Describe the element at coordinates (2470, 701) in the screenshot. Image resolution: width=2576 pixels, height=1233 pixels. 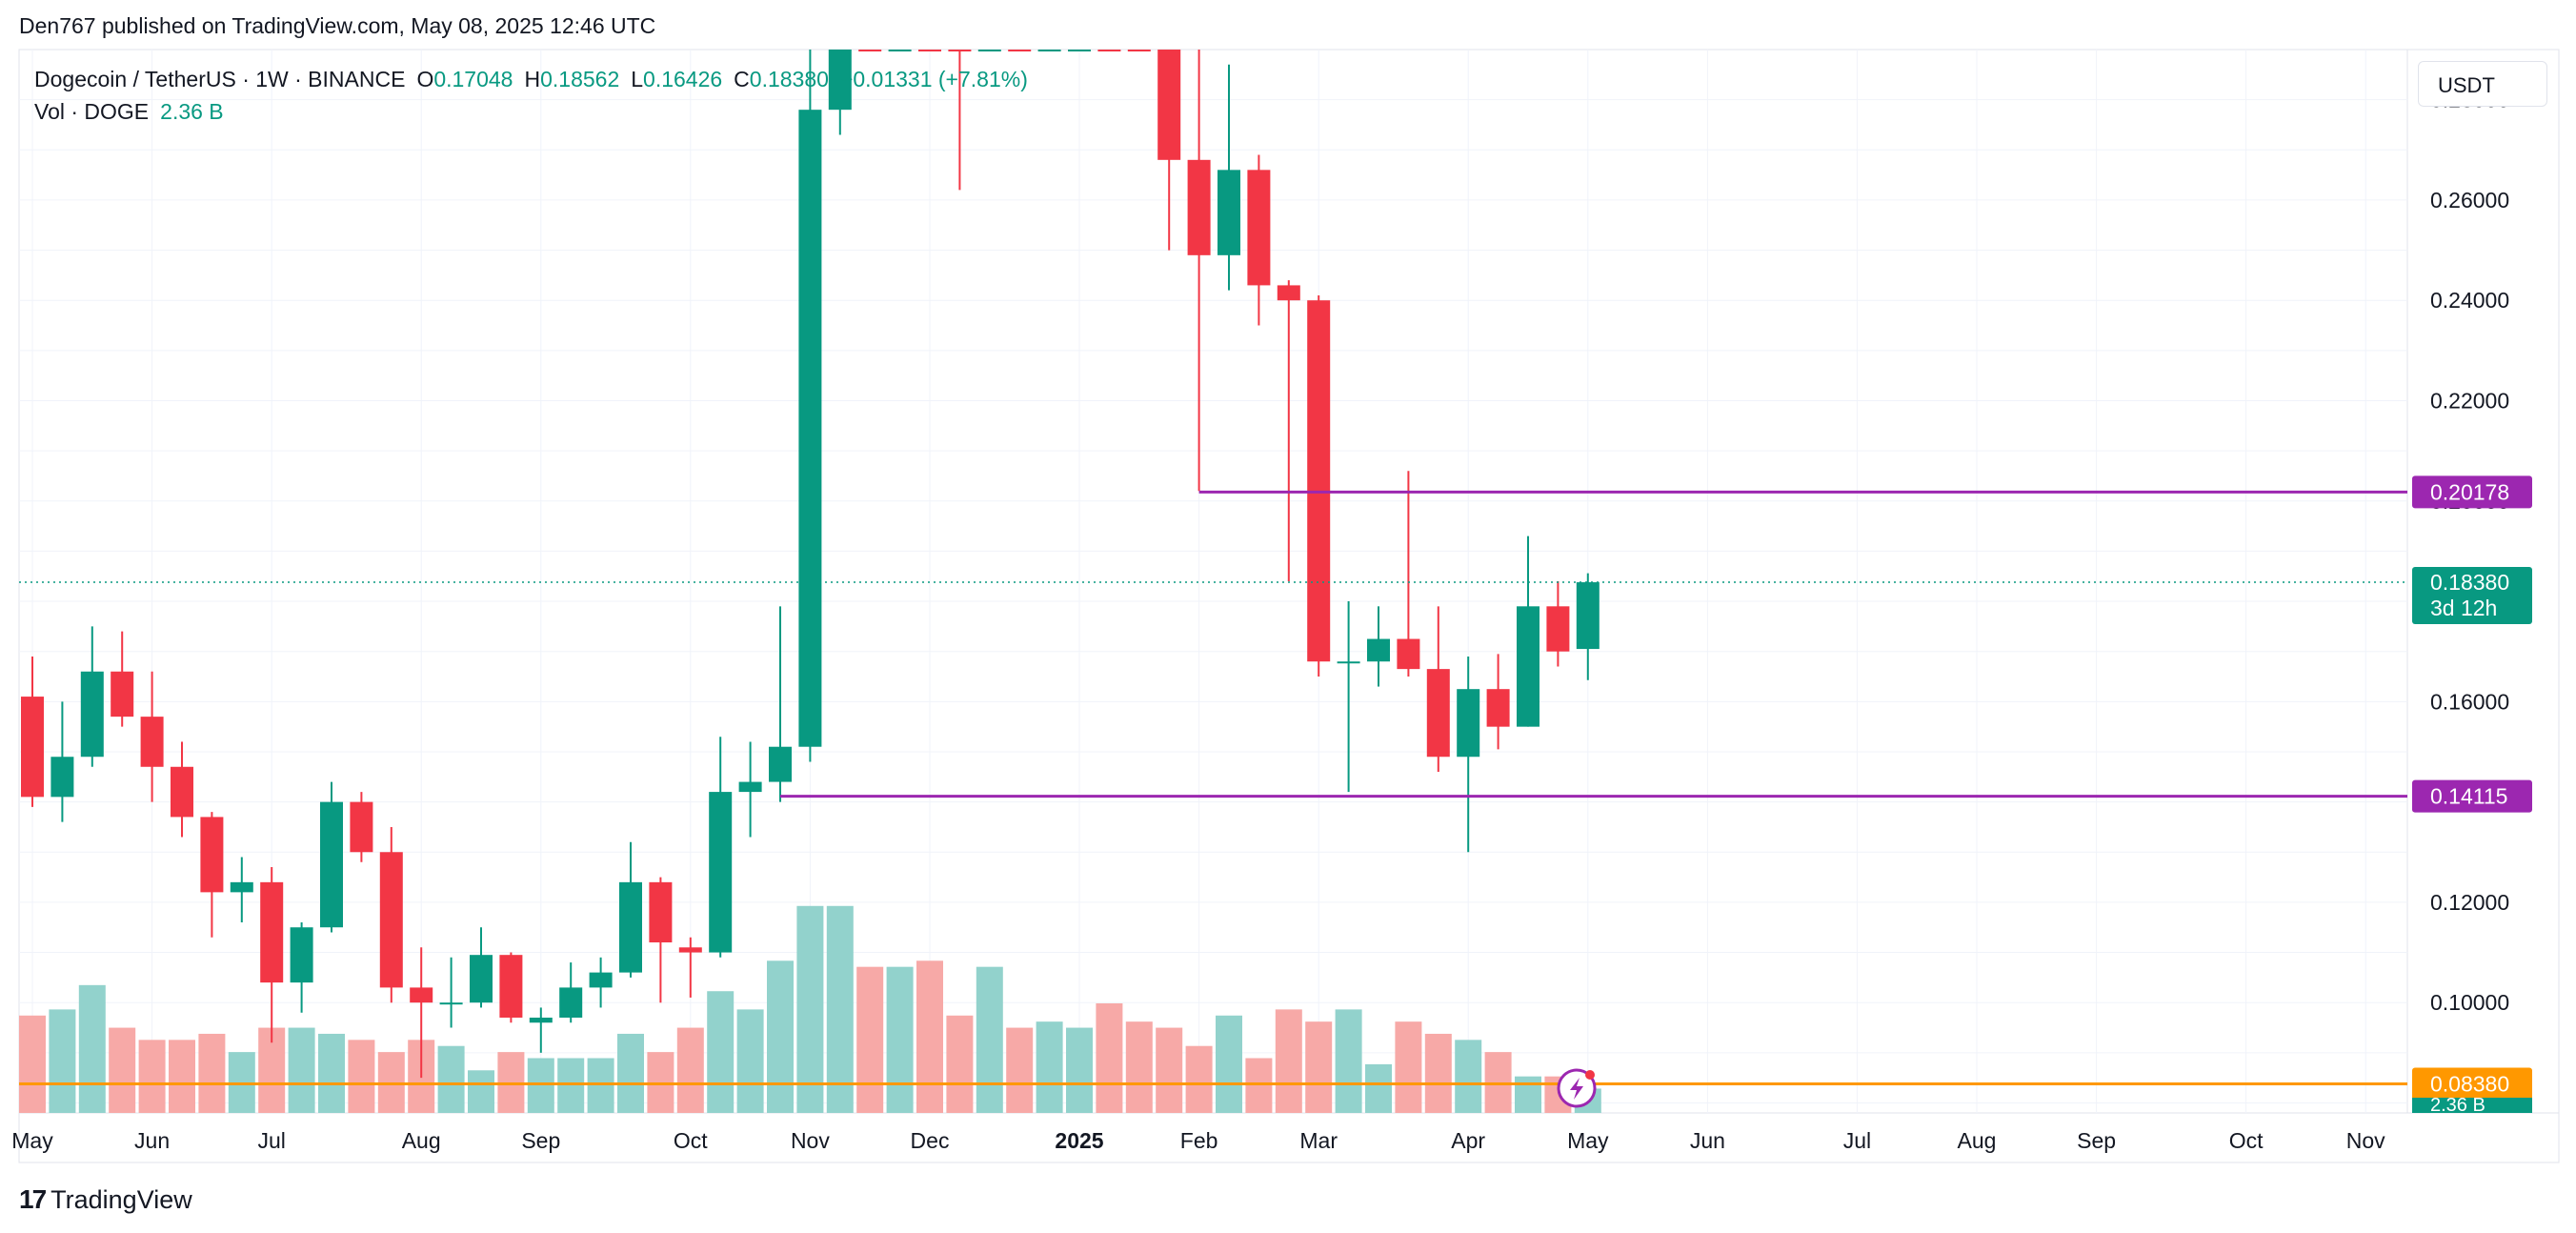
I see `price-tick-label: 0.16000` at that location.